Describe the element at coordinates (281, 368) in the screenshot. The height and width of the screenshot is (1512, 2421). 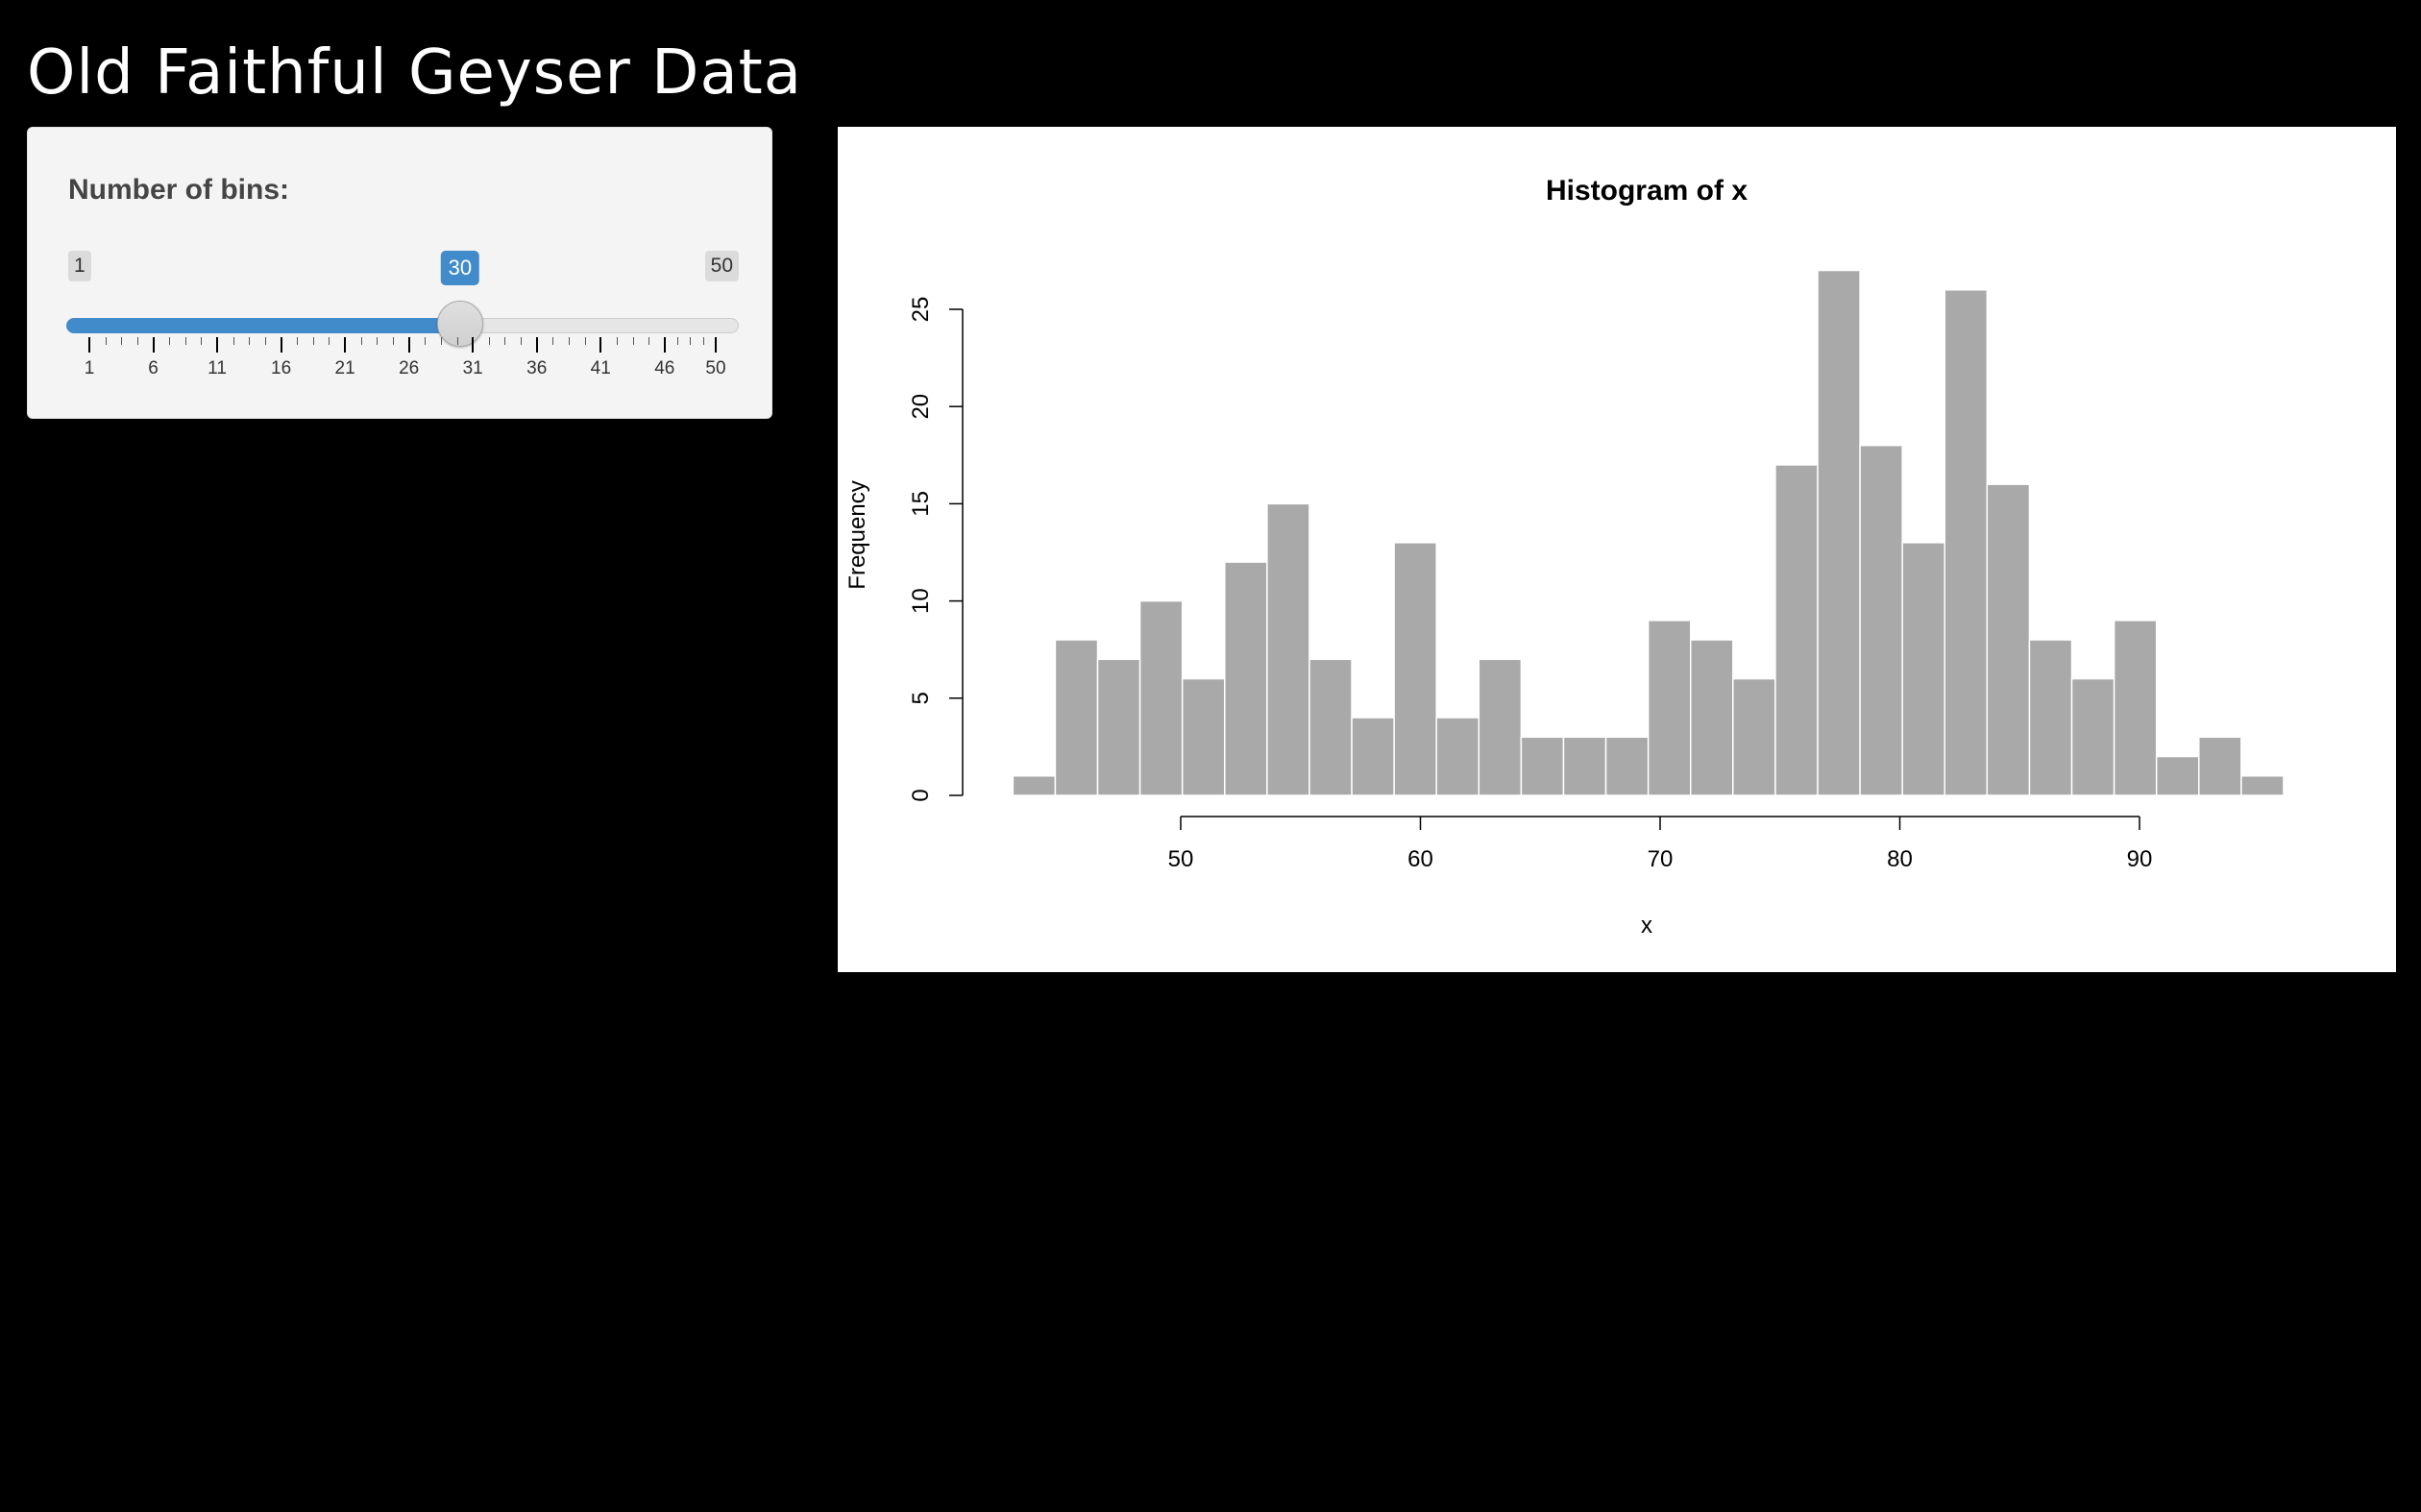
I see `slider-tick-label: 16` at that location.